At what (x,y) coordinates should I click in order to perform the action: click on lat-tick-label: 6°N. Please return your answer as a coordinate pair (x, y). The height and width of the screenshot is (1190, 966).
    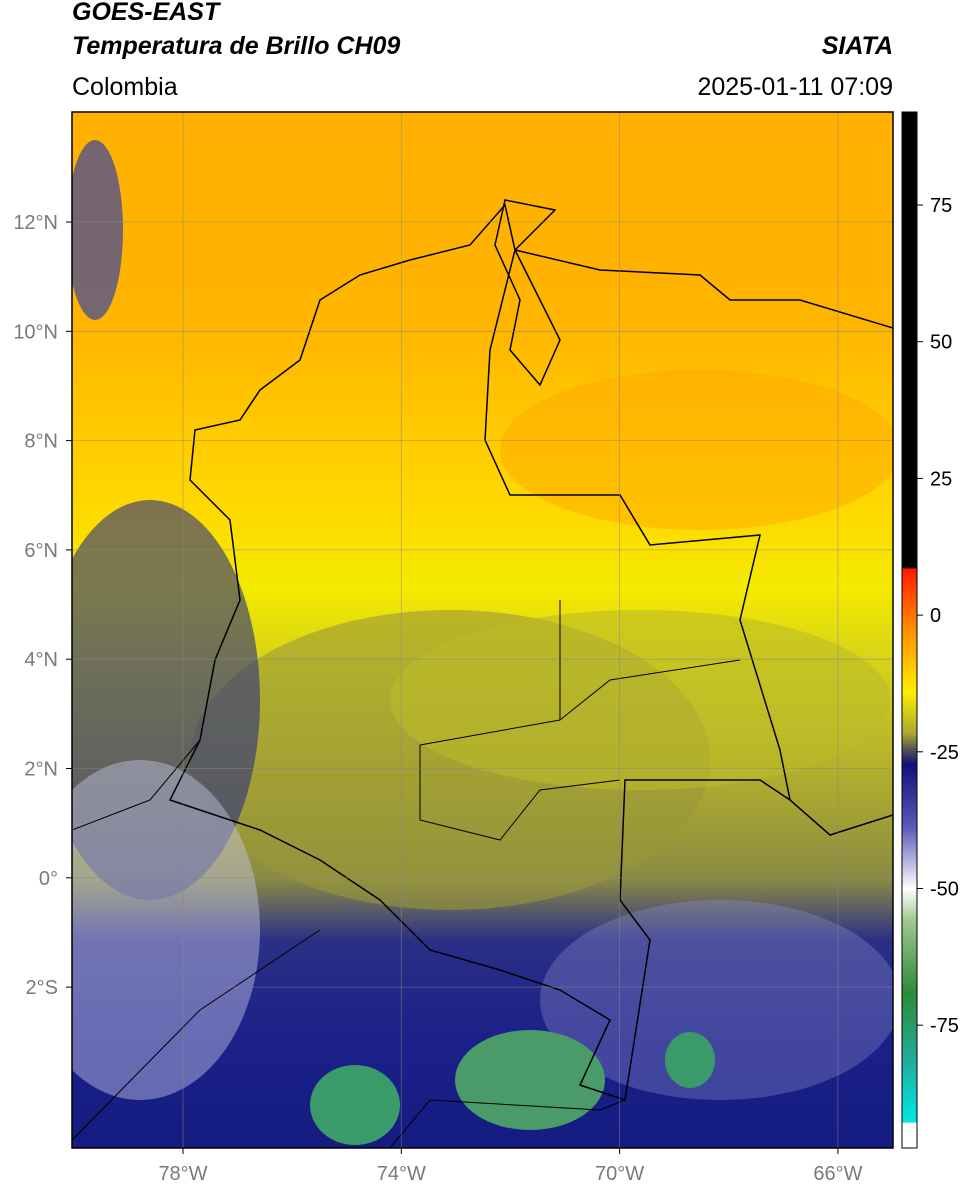
    Looking at the image, I should click on (41, 551).